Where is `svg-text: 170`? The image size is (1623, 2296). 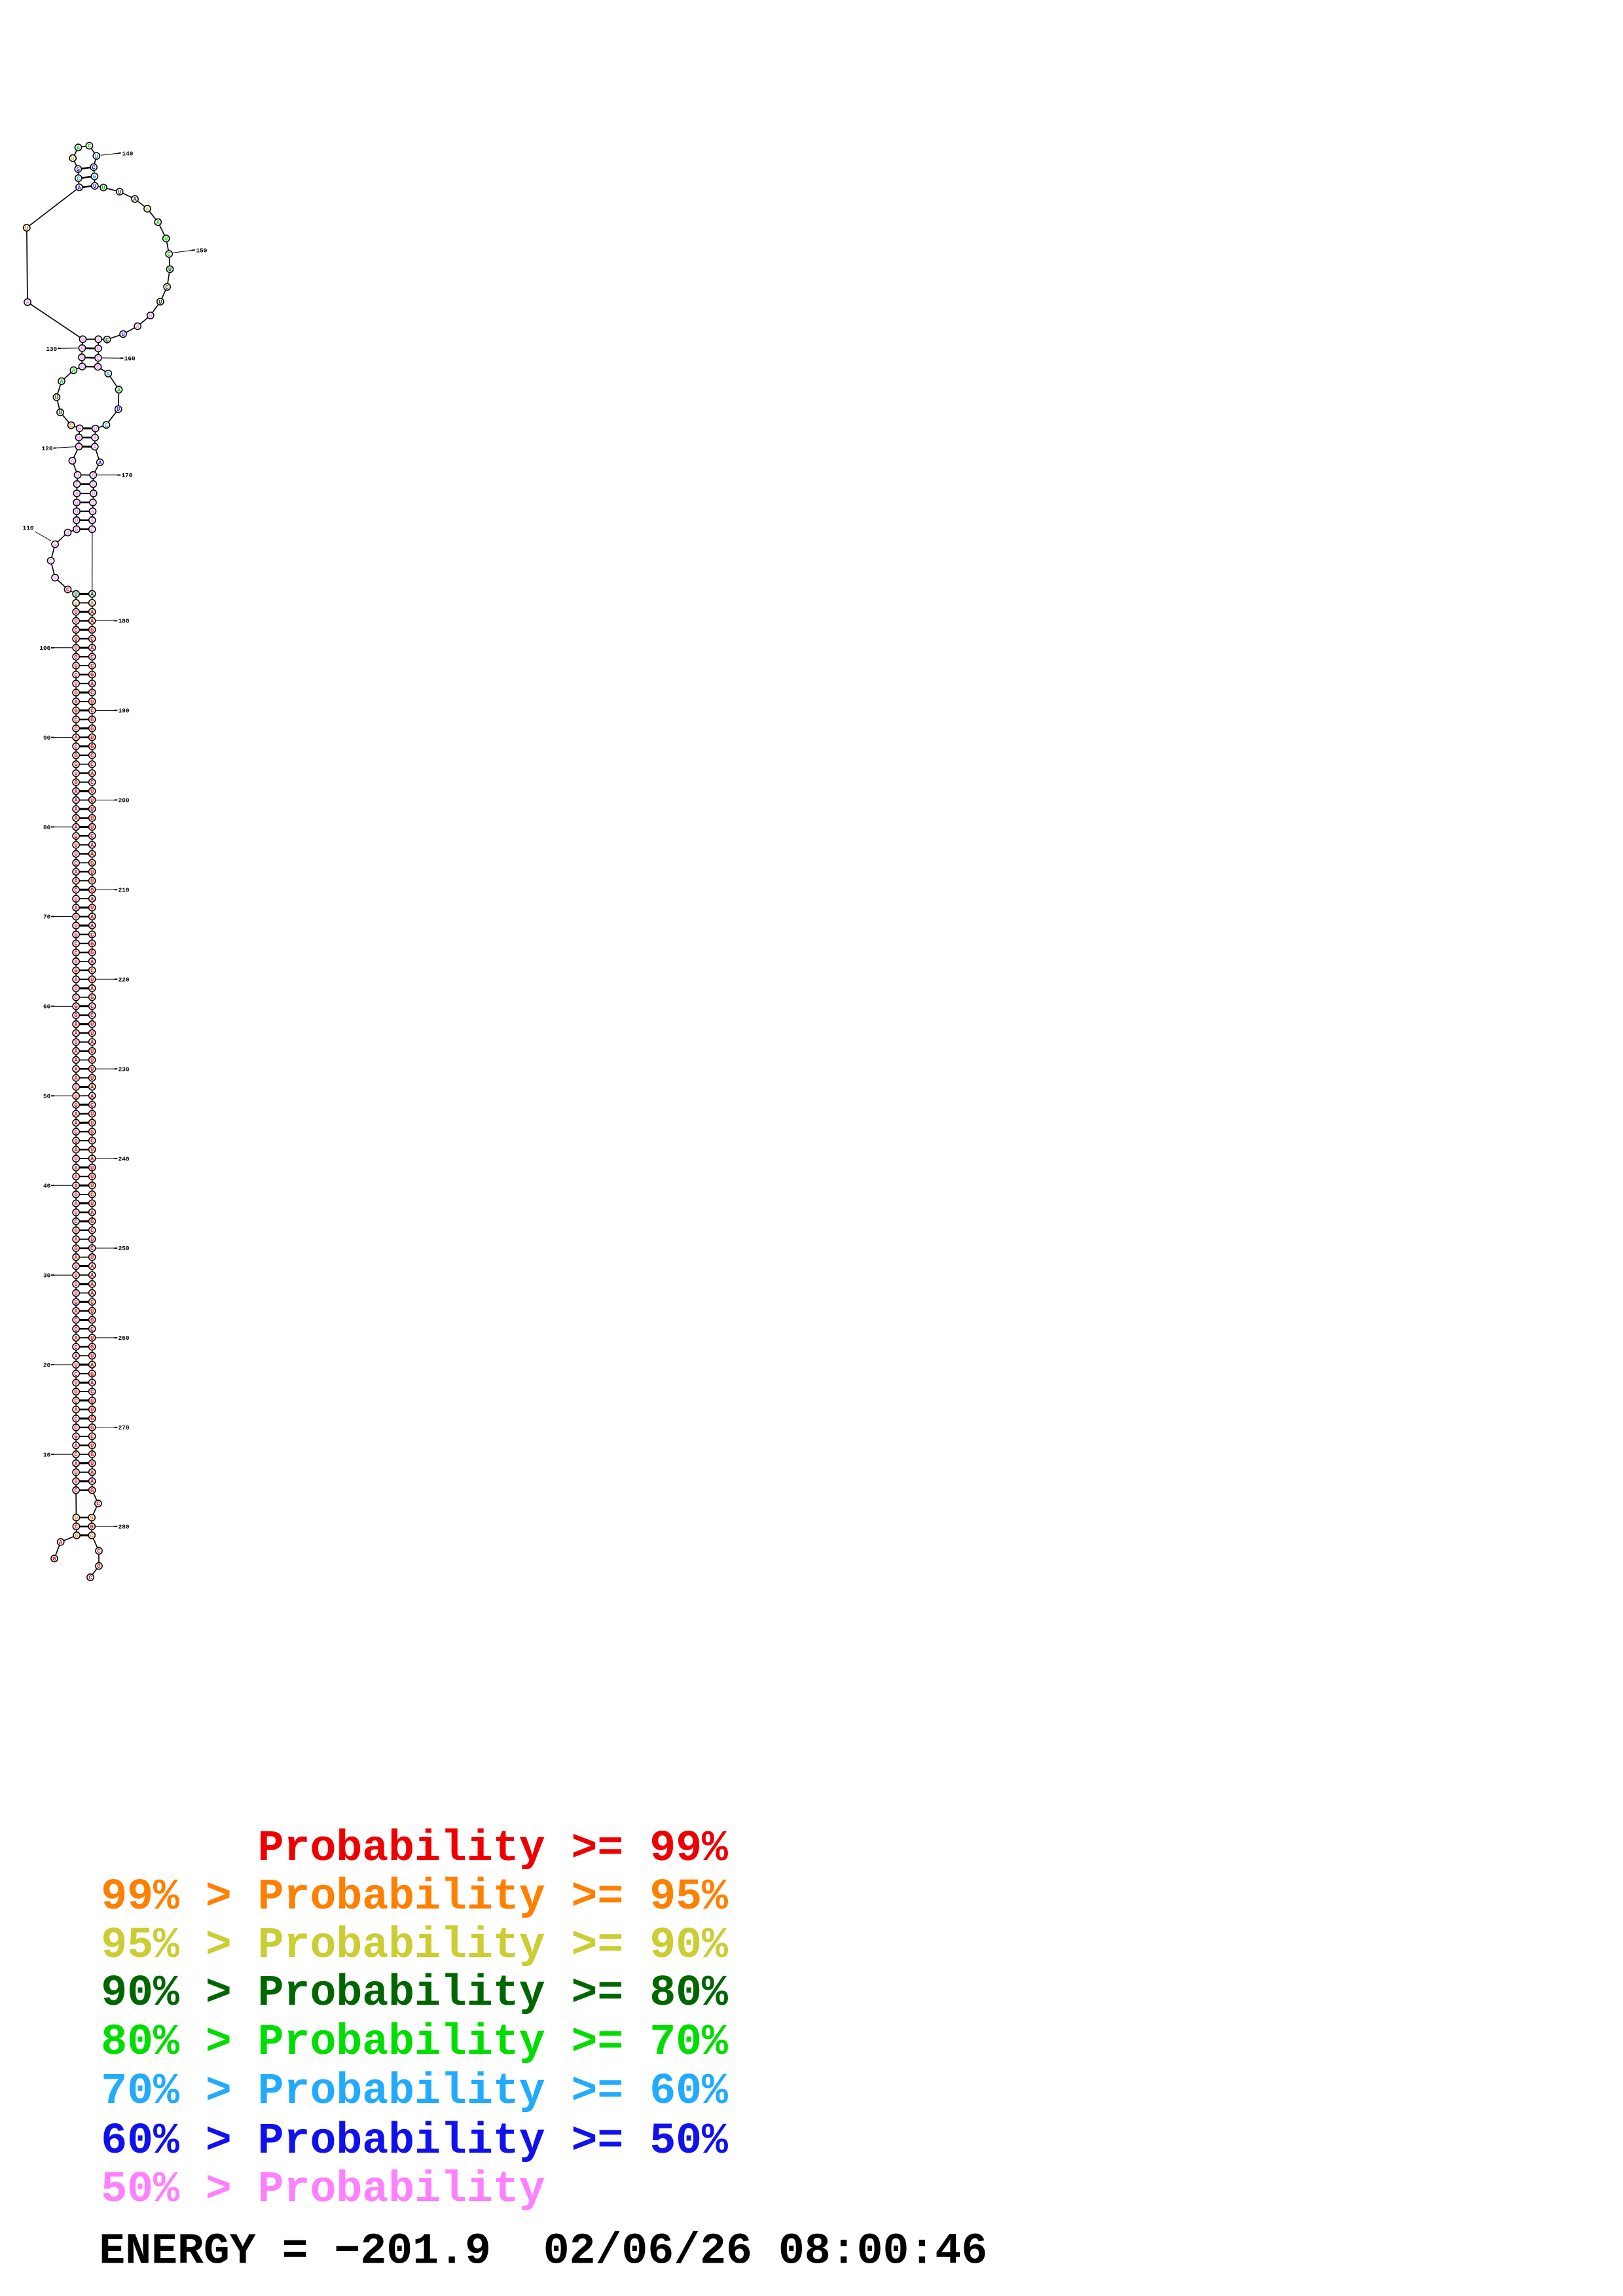 svg-text: 170 is located at coordinates (127, 476).